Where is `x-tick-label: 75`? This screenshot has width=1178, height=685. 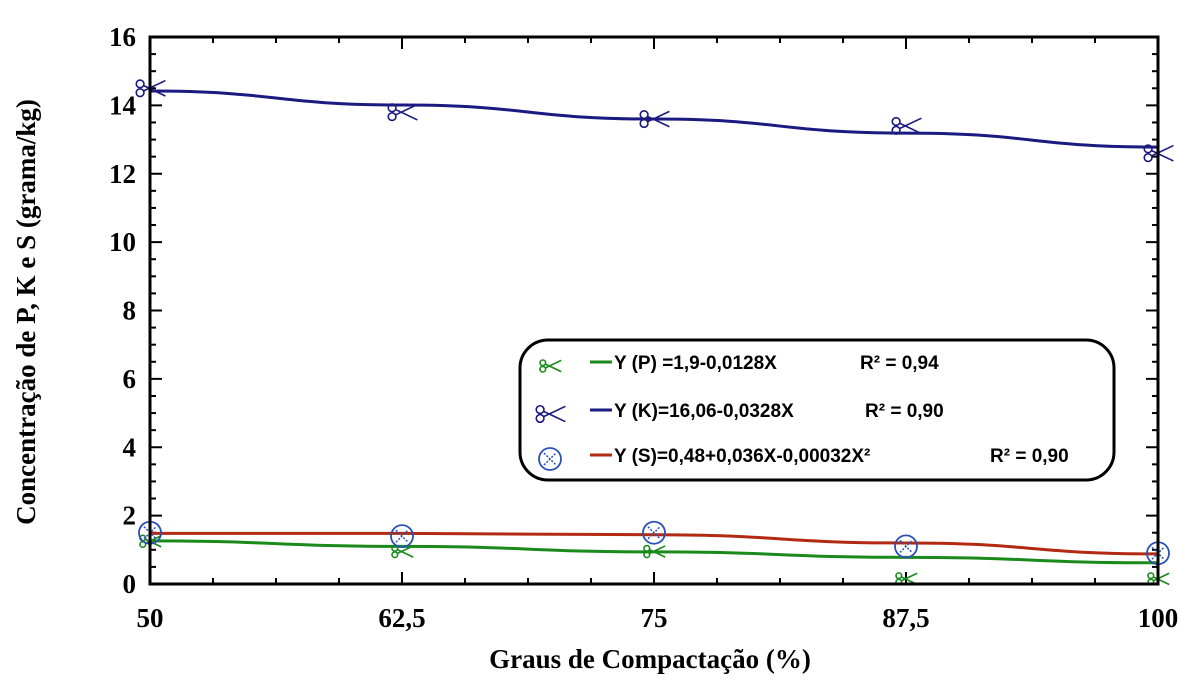
x-tick-label: 75 is located at coordinates (654, 618).